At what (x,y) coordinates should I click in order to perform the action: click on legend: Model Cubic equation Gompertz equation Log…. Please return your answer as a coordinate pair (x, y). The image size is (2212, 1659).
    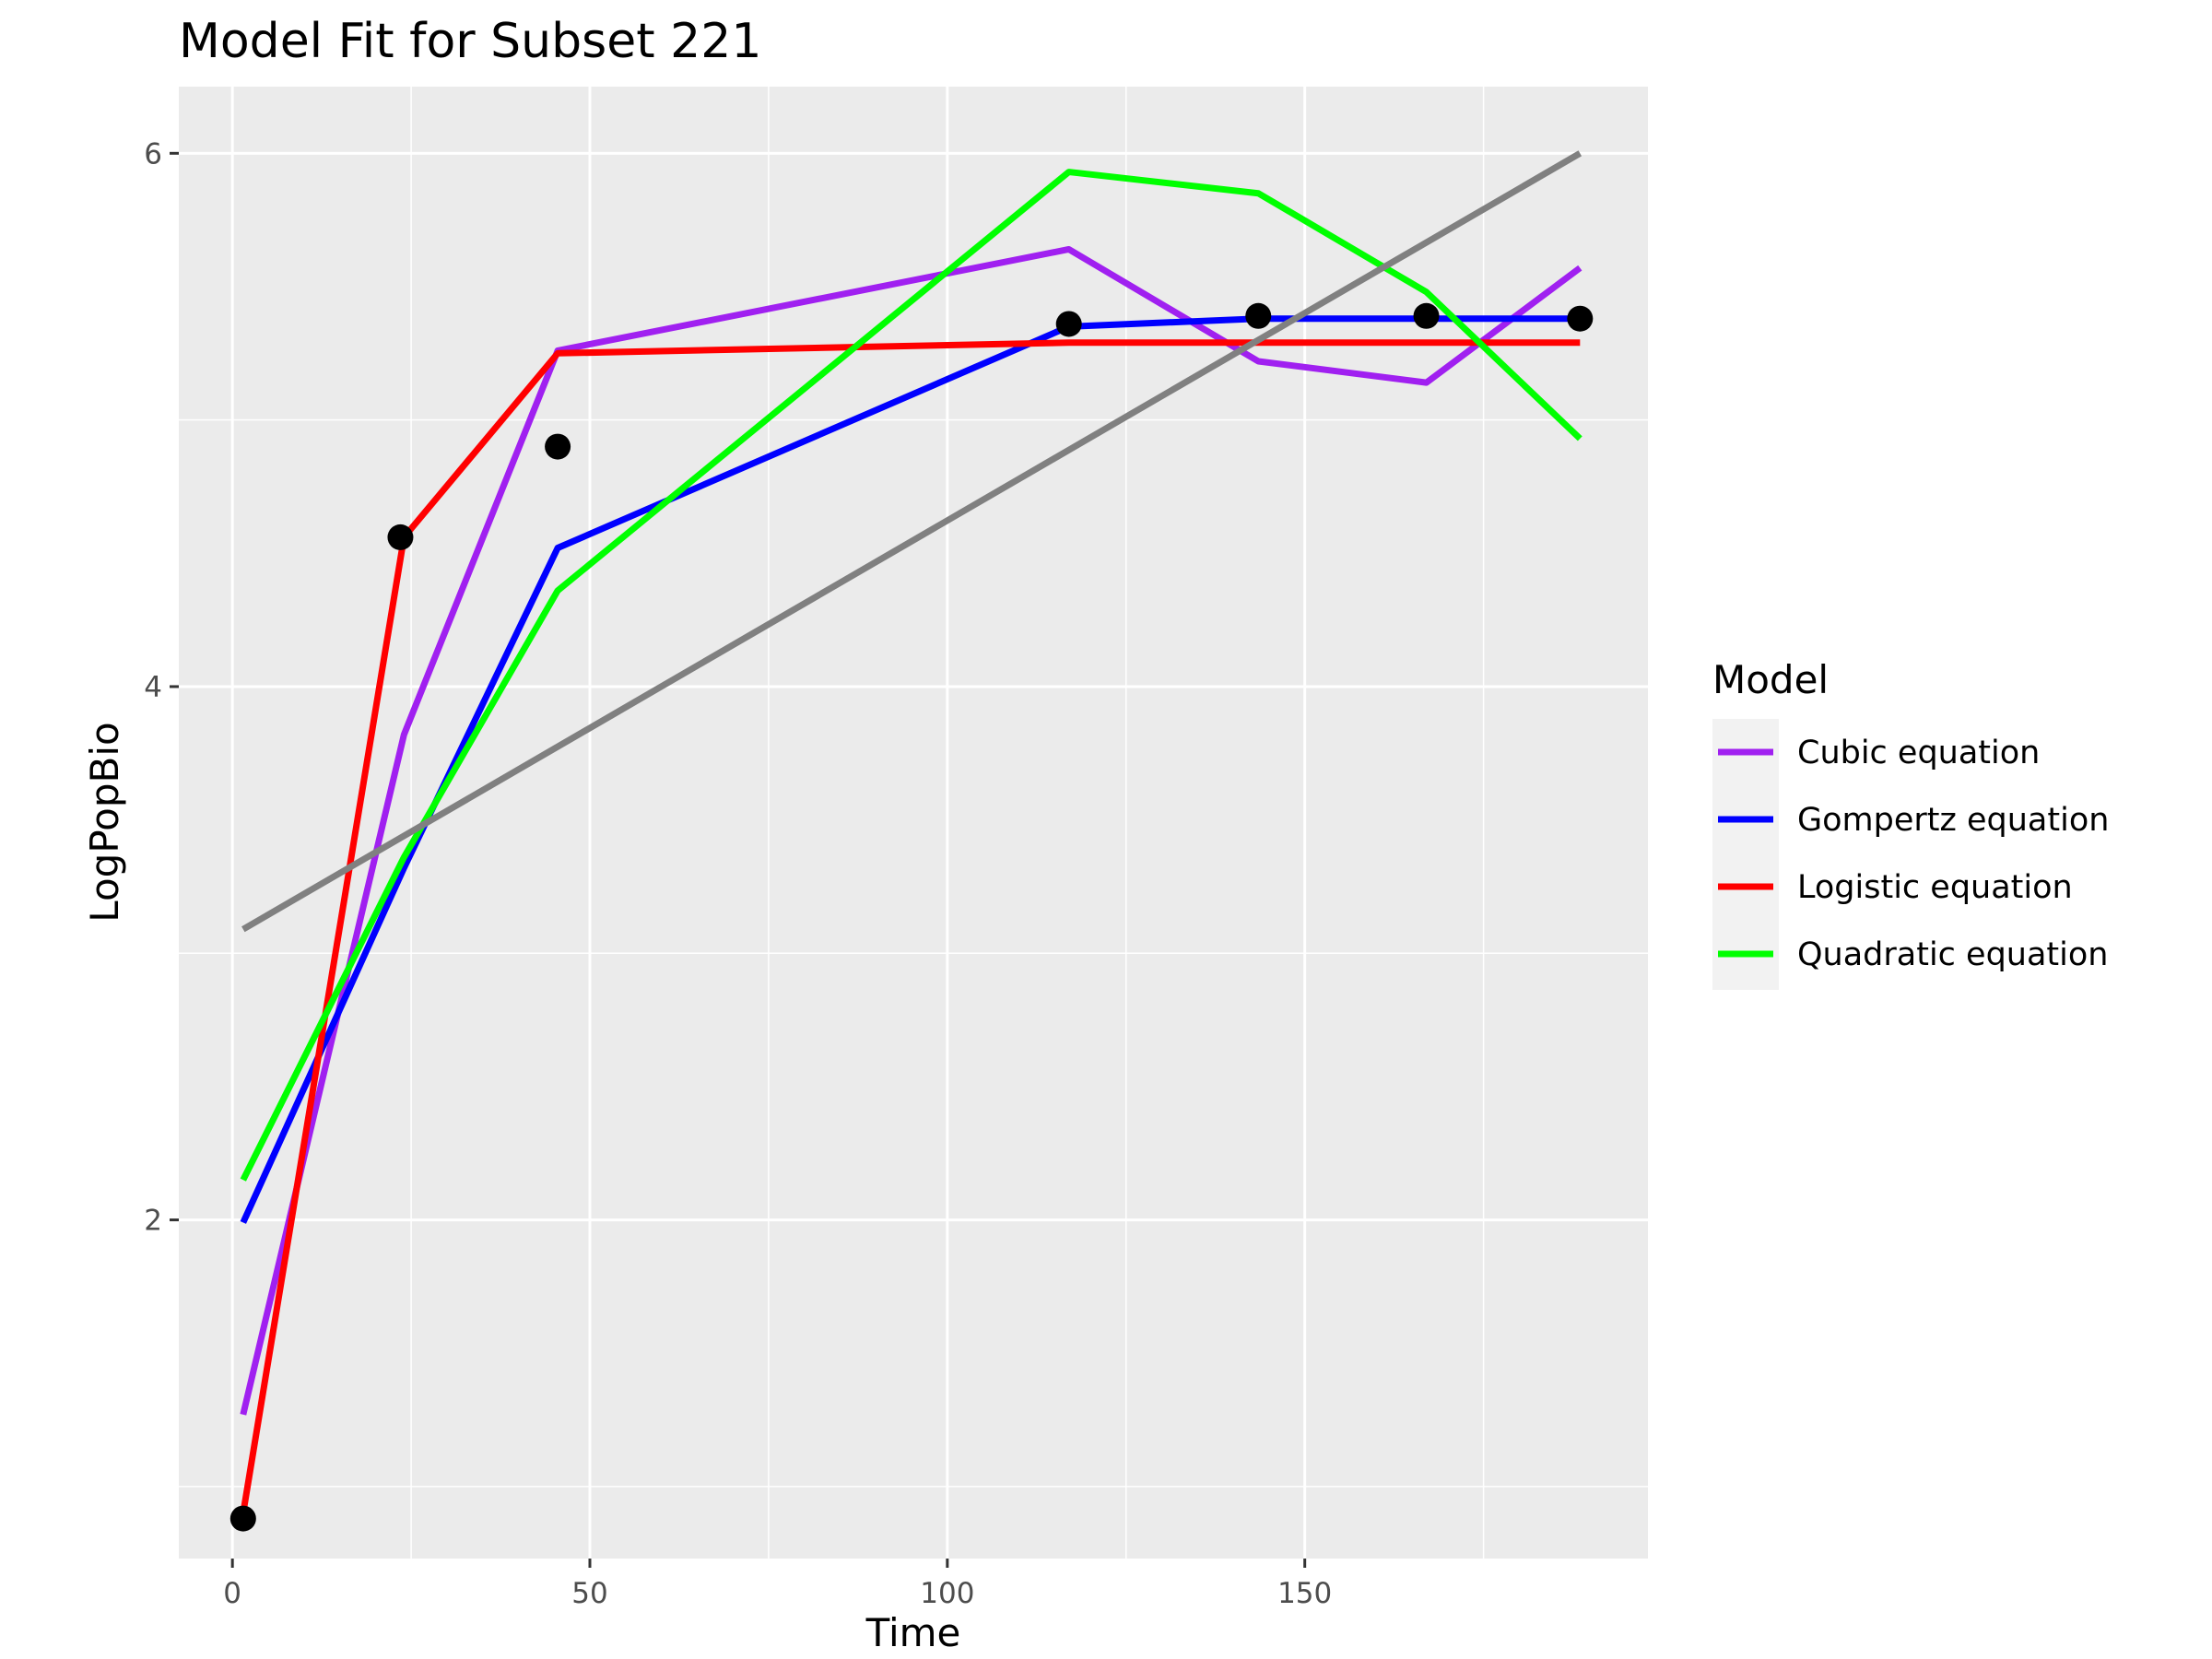
    Looking at the image, I should click on (1910, 823).